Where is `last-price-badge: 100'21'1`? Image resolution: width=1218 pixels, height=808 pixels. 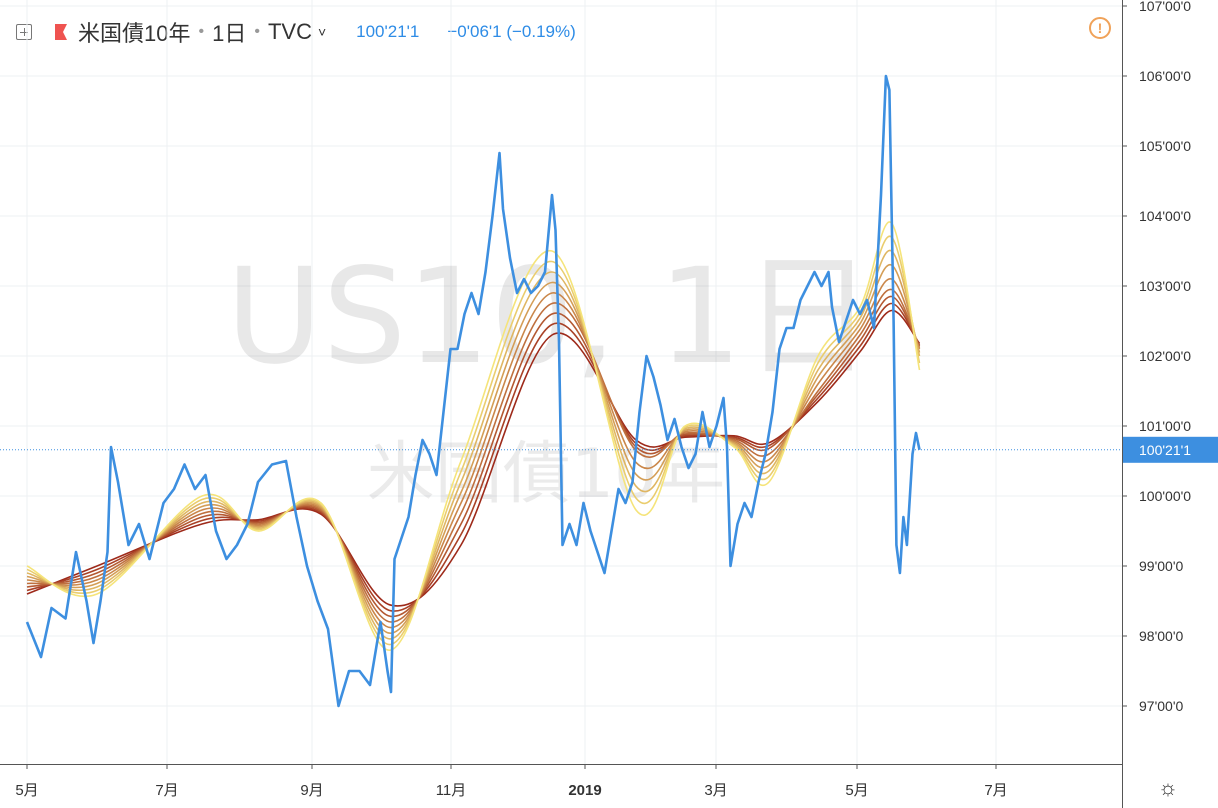
last-price-badge: 100'21'1 is located at coordinates (1170, 449).